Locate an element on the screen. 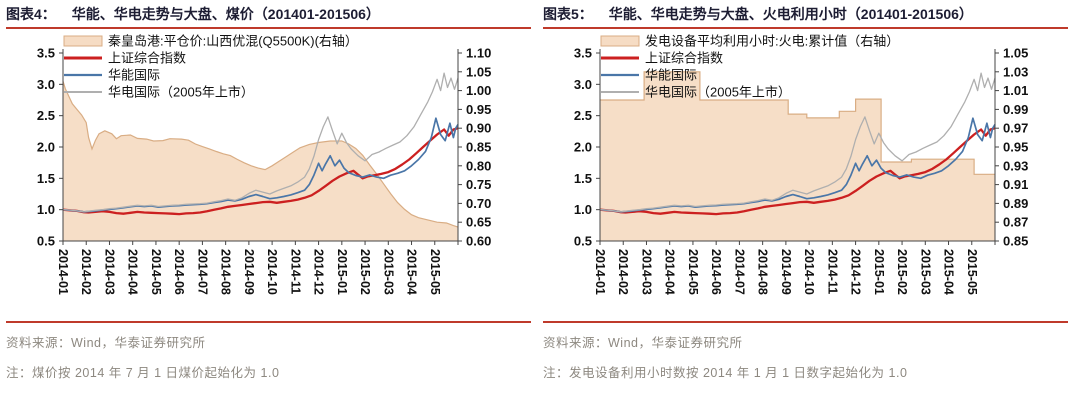 The height and width of the screenshot is (401, 1075). right-axis-label: 0.65 is located at coordinates (478, 222).